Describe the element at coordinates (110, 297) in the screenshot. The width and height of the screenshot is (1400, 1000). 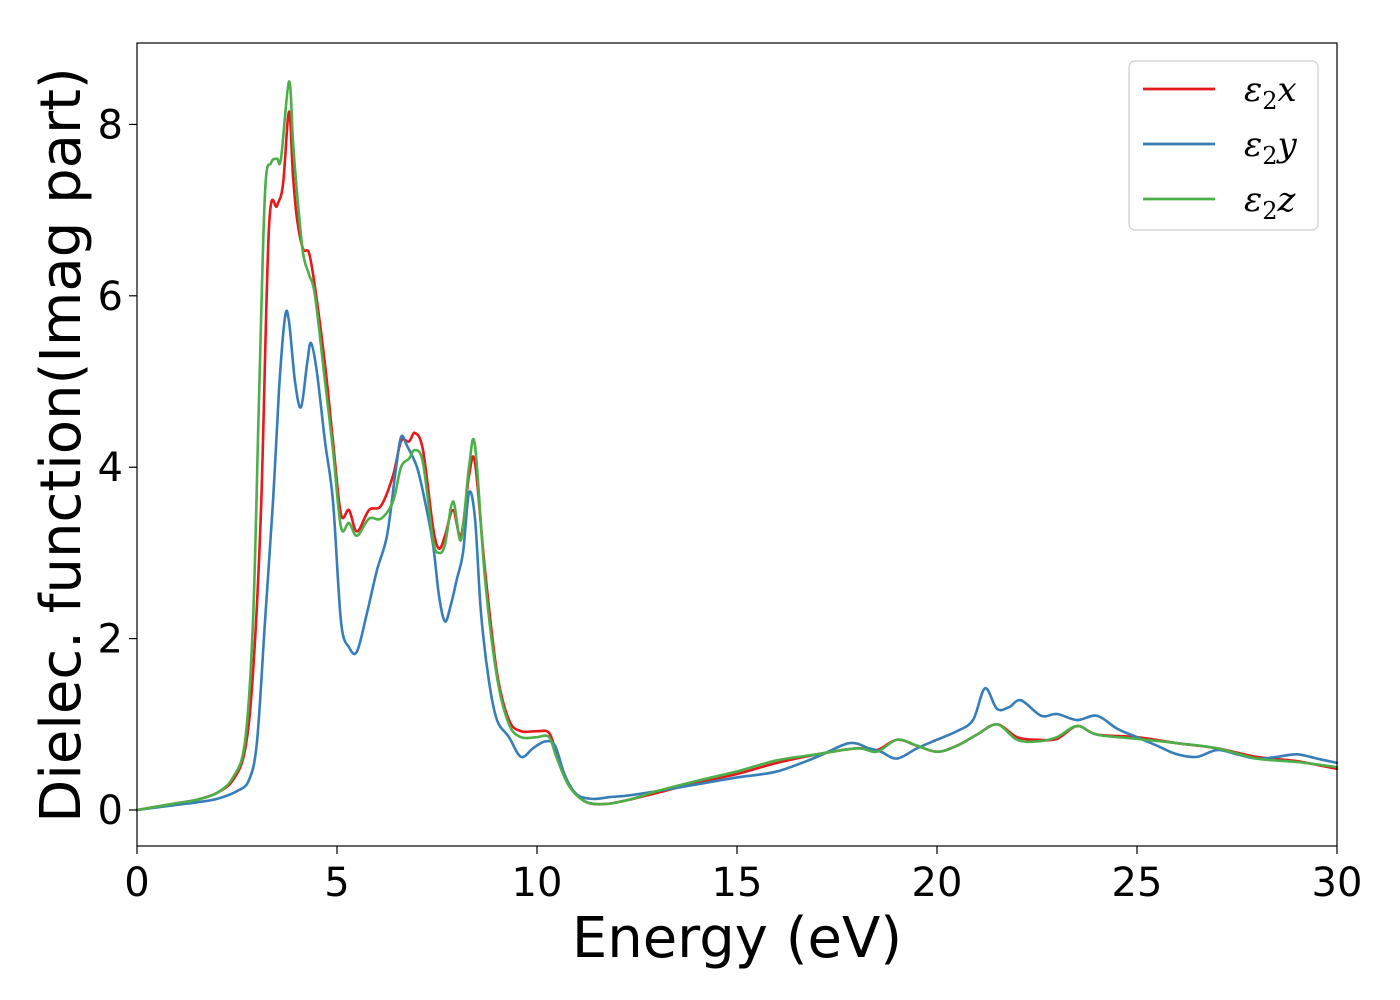
I see `y-tick-label: 6` at that location.